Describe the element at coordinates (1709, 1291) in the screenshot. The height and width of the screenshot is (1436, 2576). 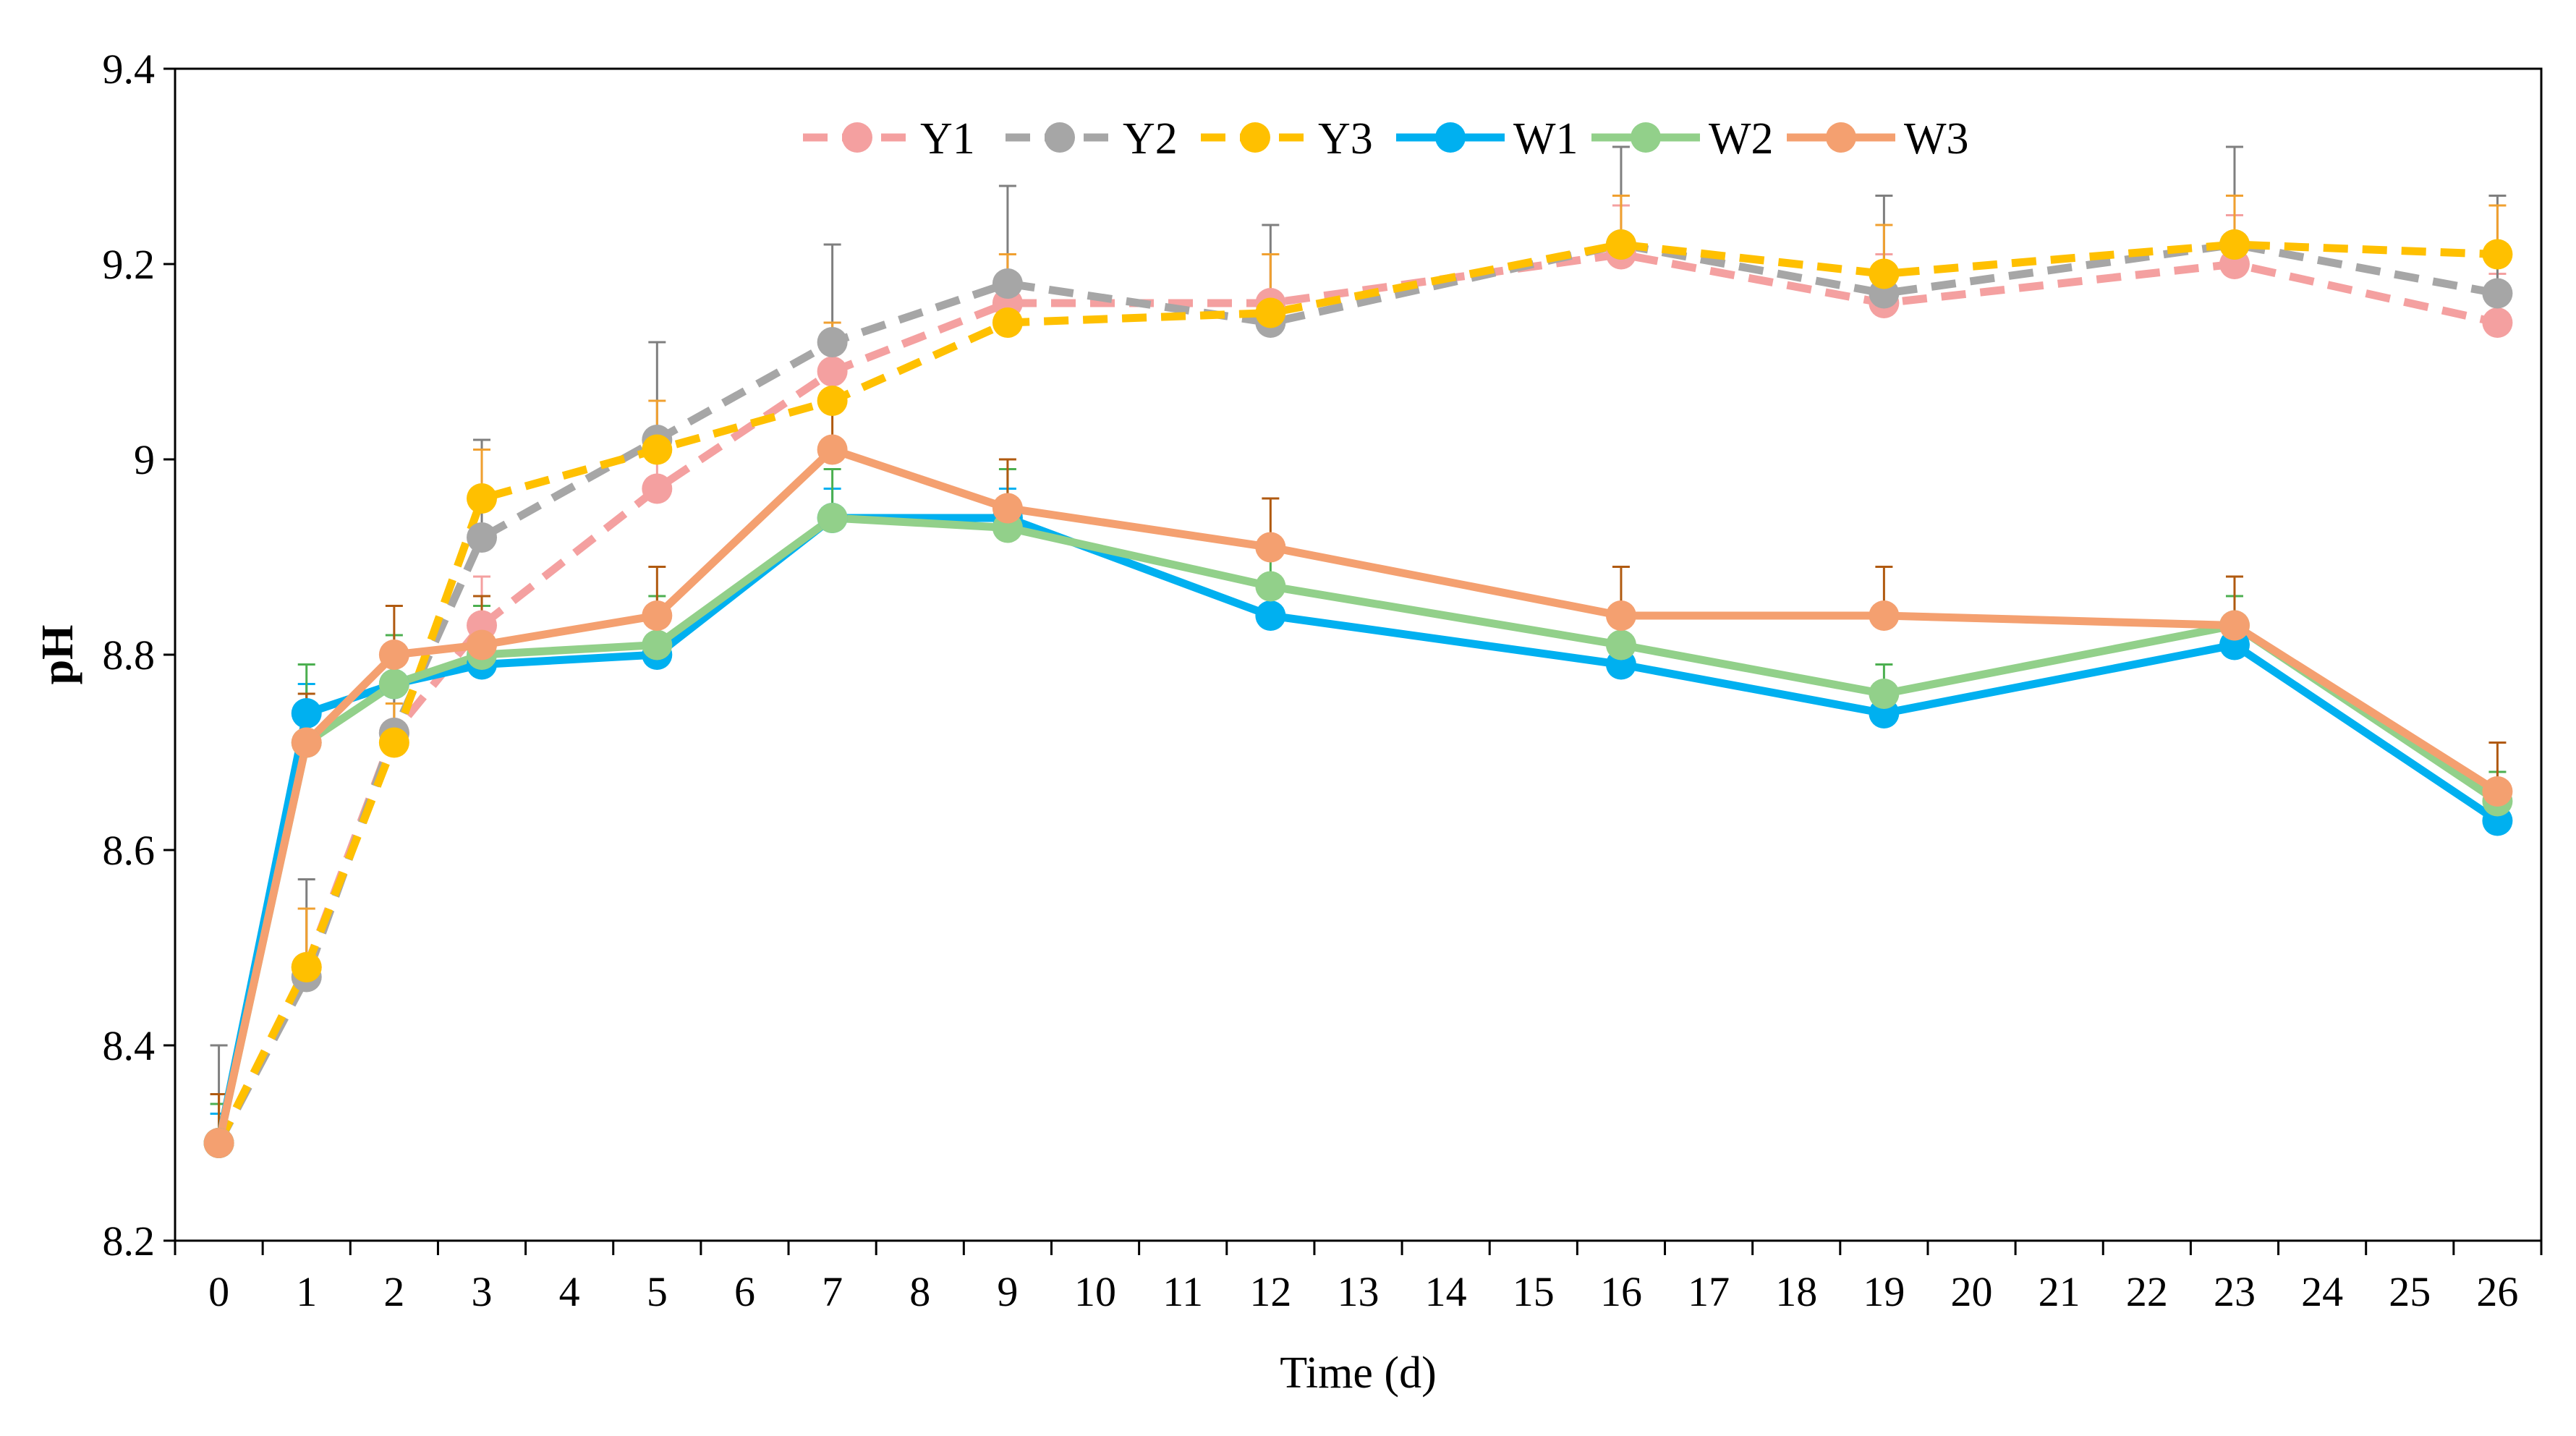
I see `x-tick-label: 17` at that location.